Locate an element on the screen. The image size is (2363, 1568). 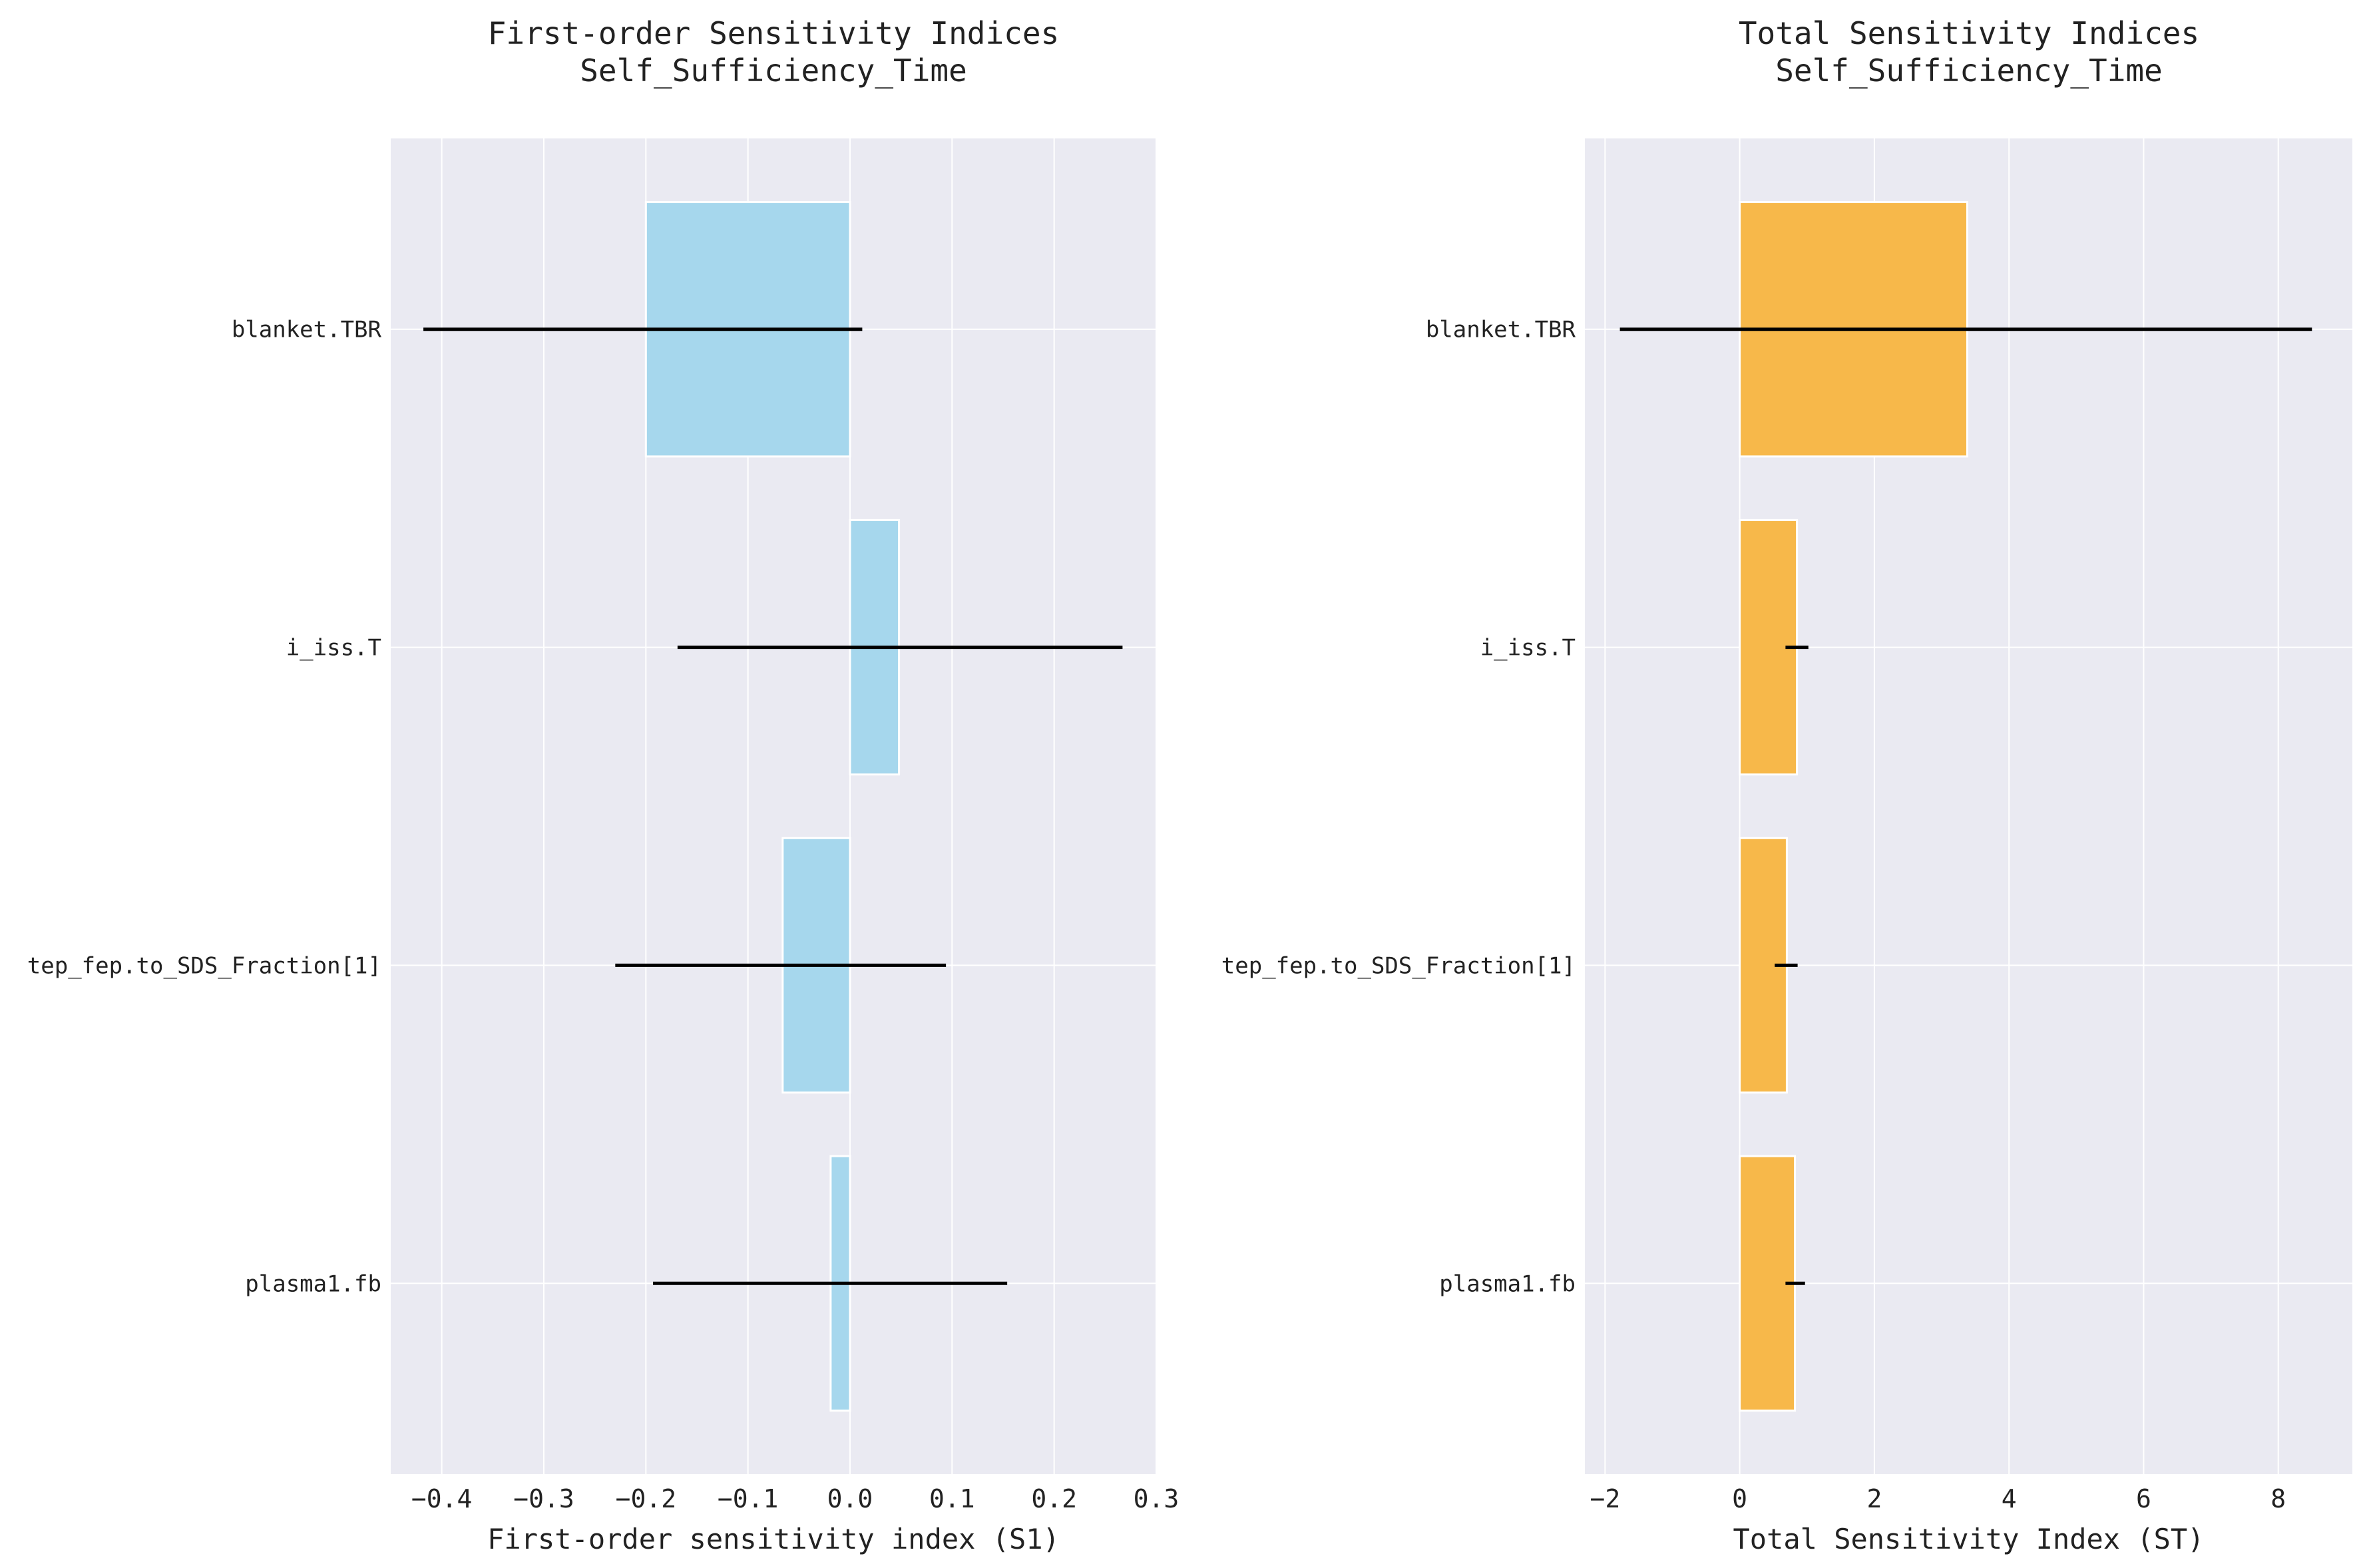
first-order-x-tick-label-7: 0.3 is located at coordinates (1157, 1498).